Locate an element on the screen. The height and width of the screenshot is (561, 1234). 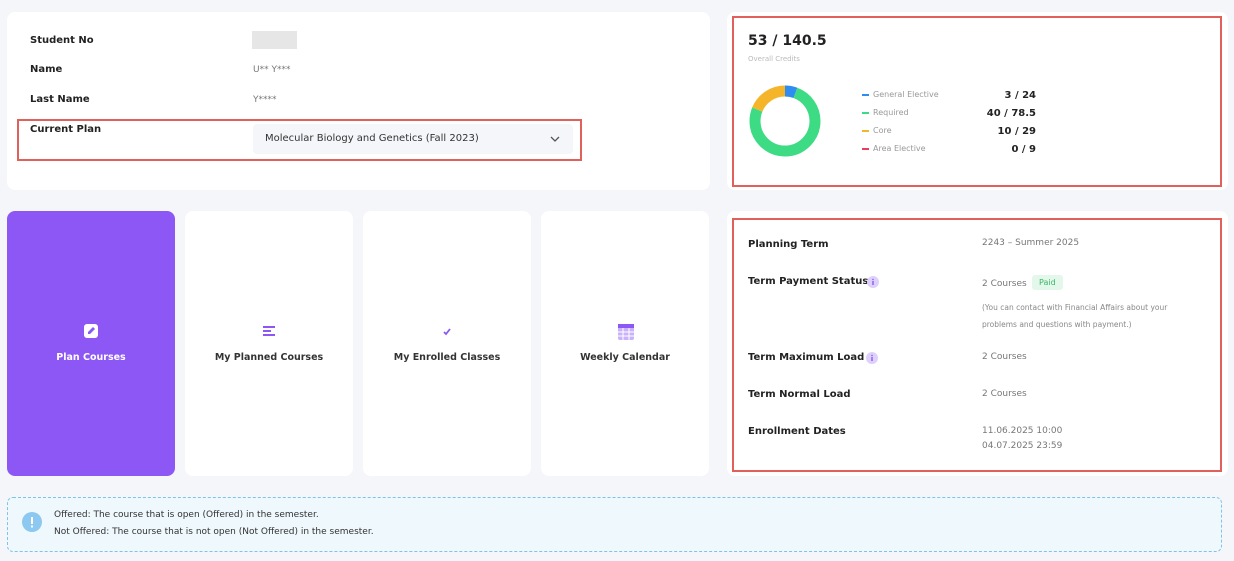
tile-enrolled: My Enrolled Classes is located at coordinates (447, 343).